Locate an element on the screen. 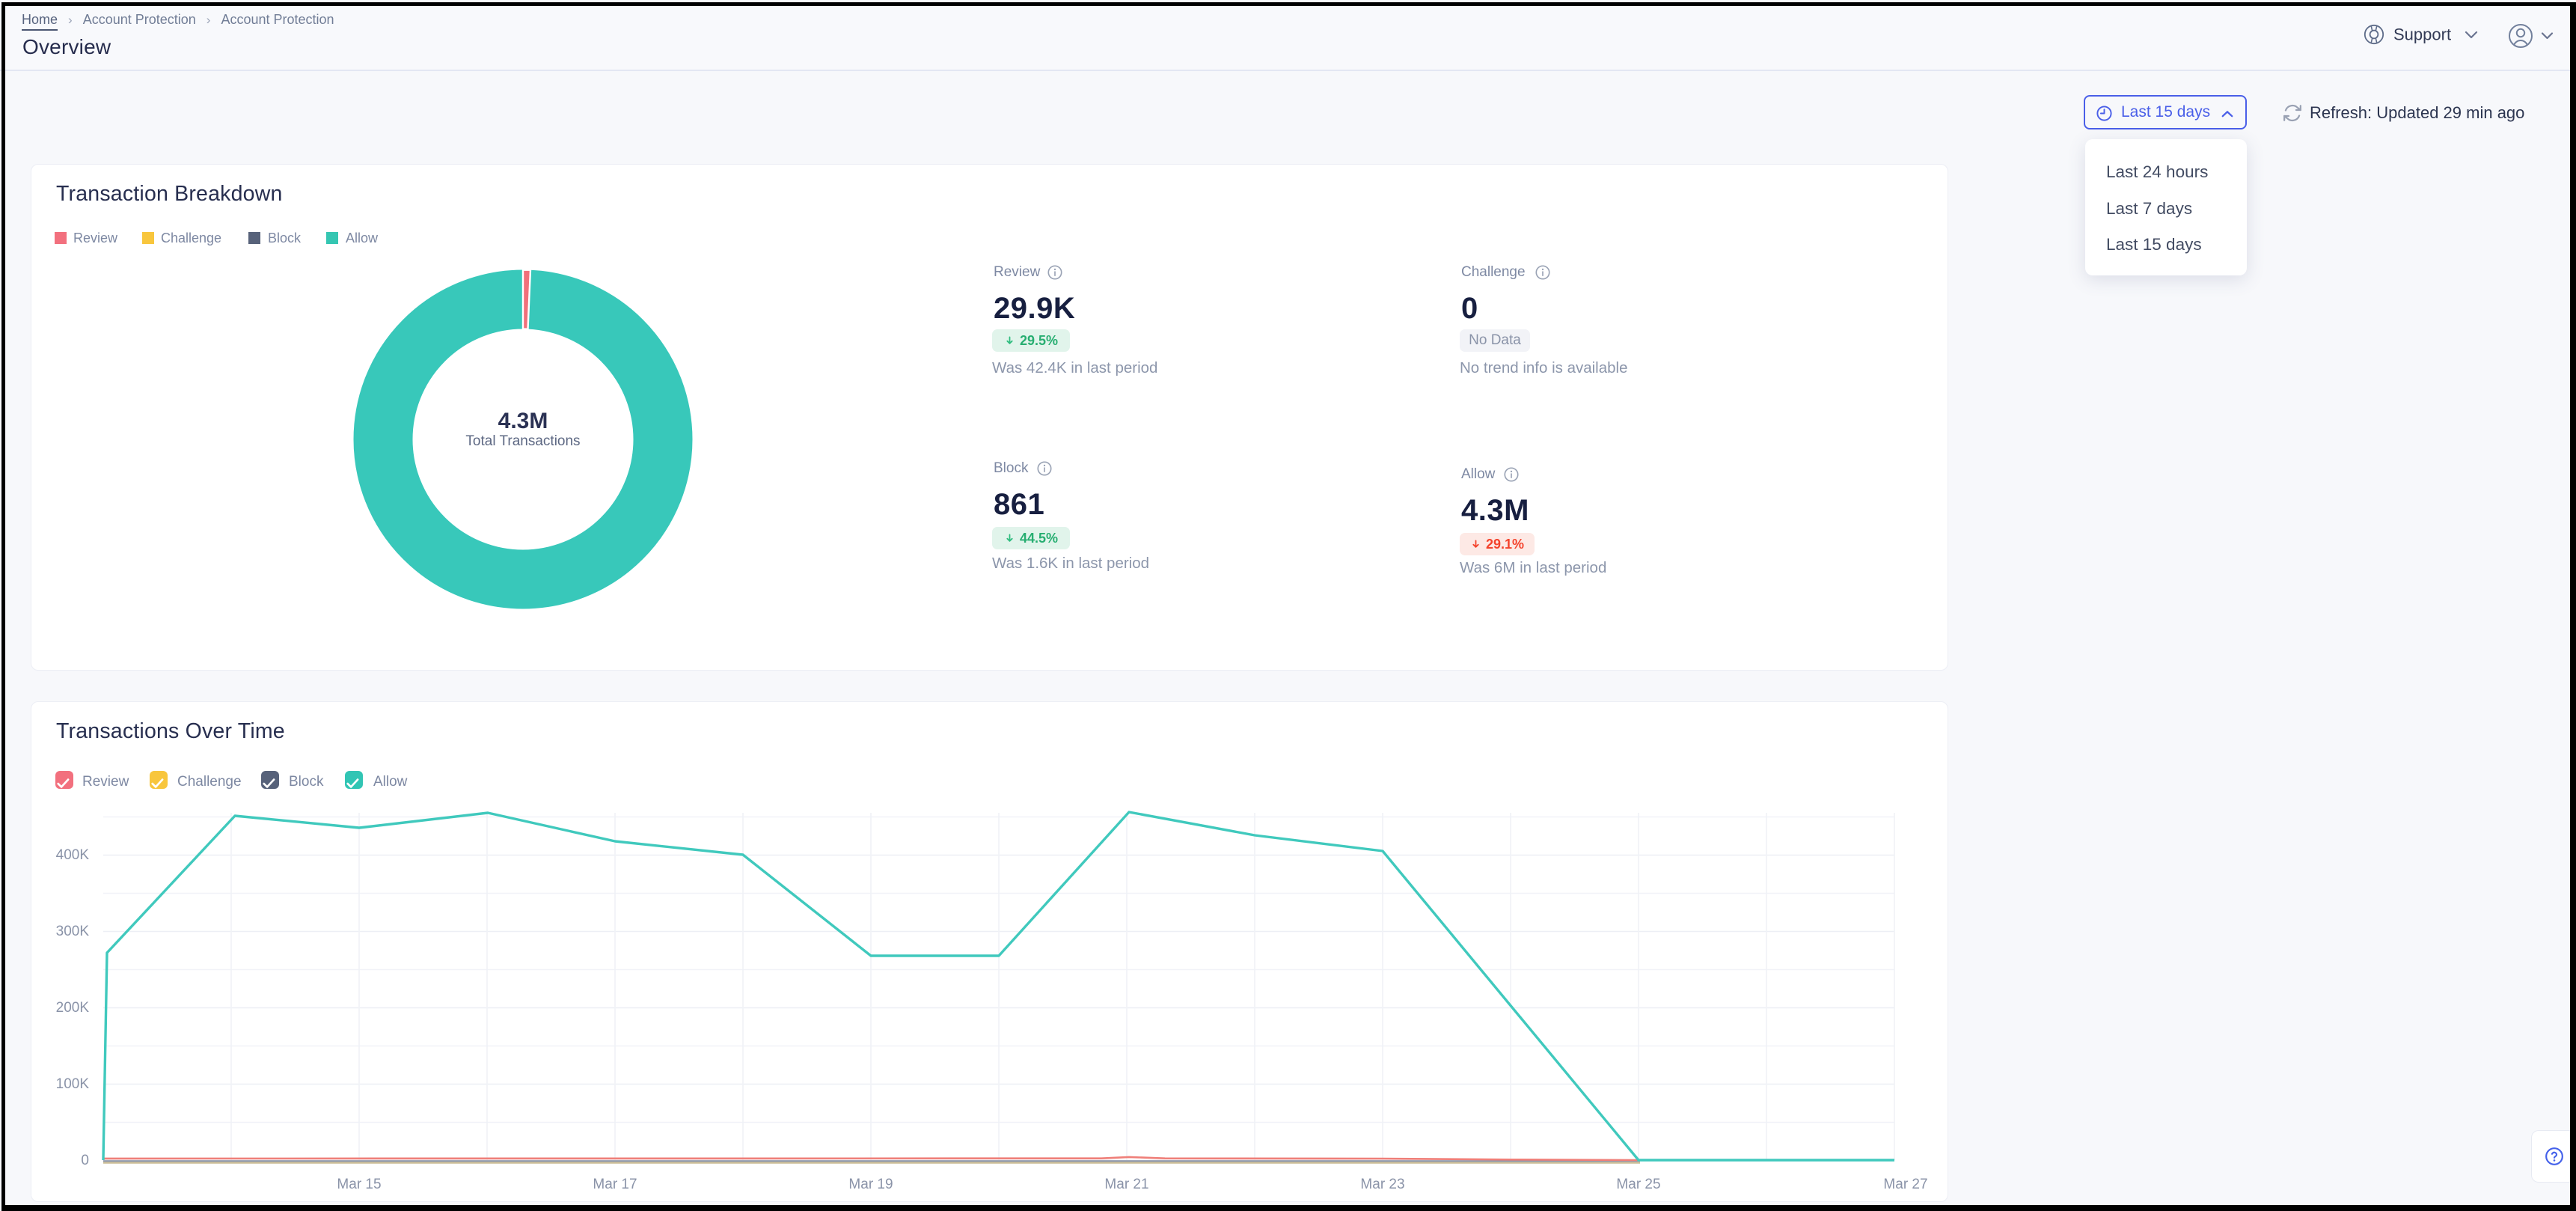 The image size is (2576, 1211). svg-text: 200K is located at coordinates (73, 1008).